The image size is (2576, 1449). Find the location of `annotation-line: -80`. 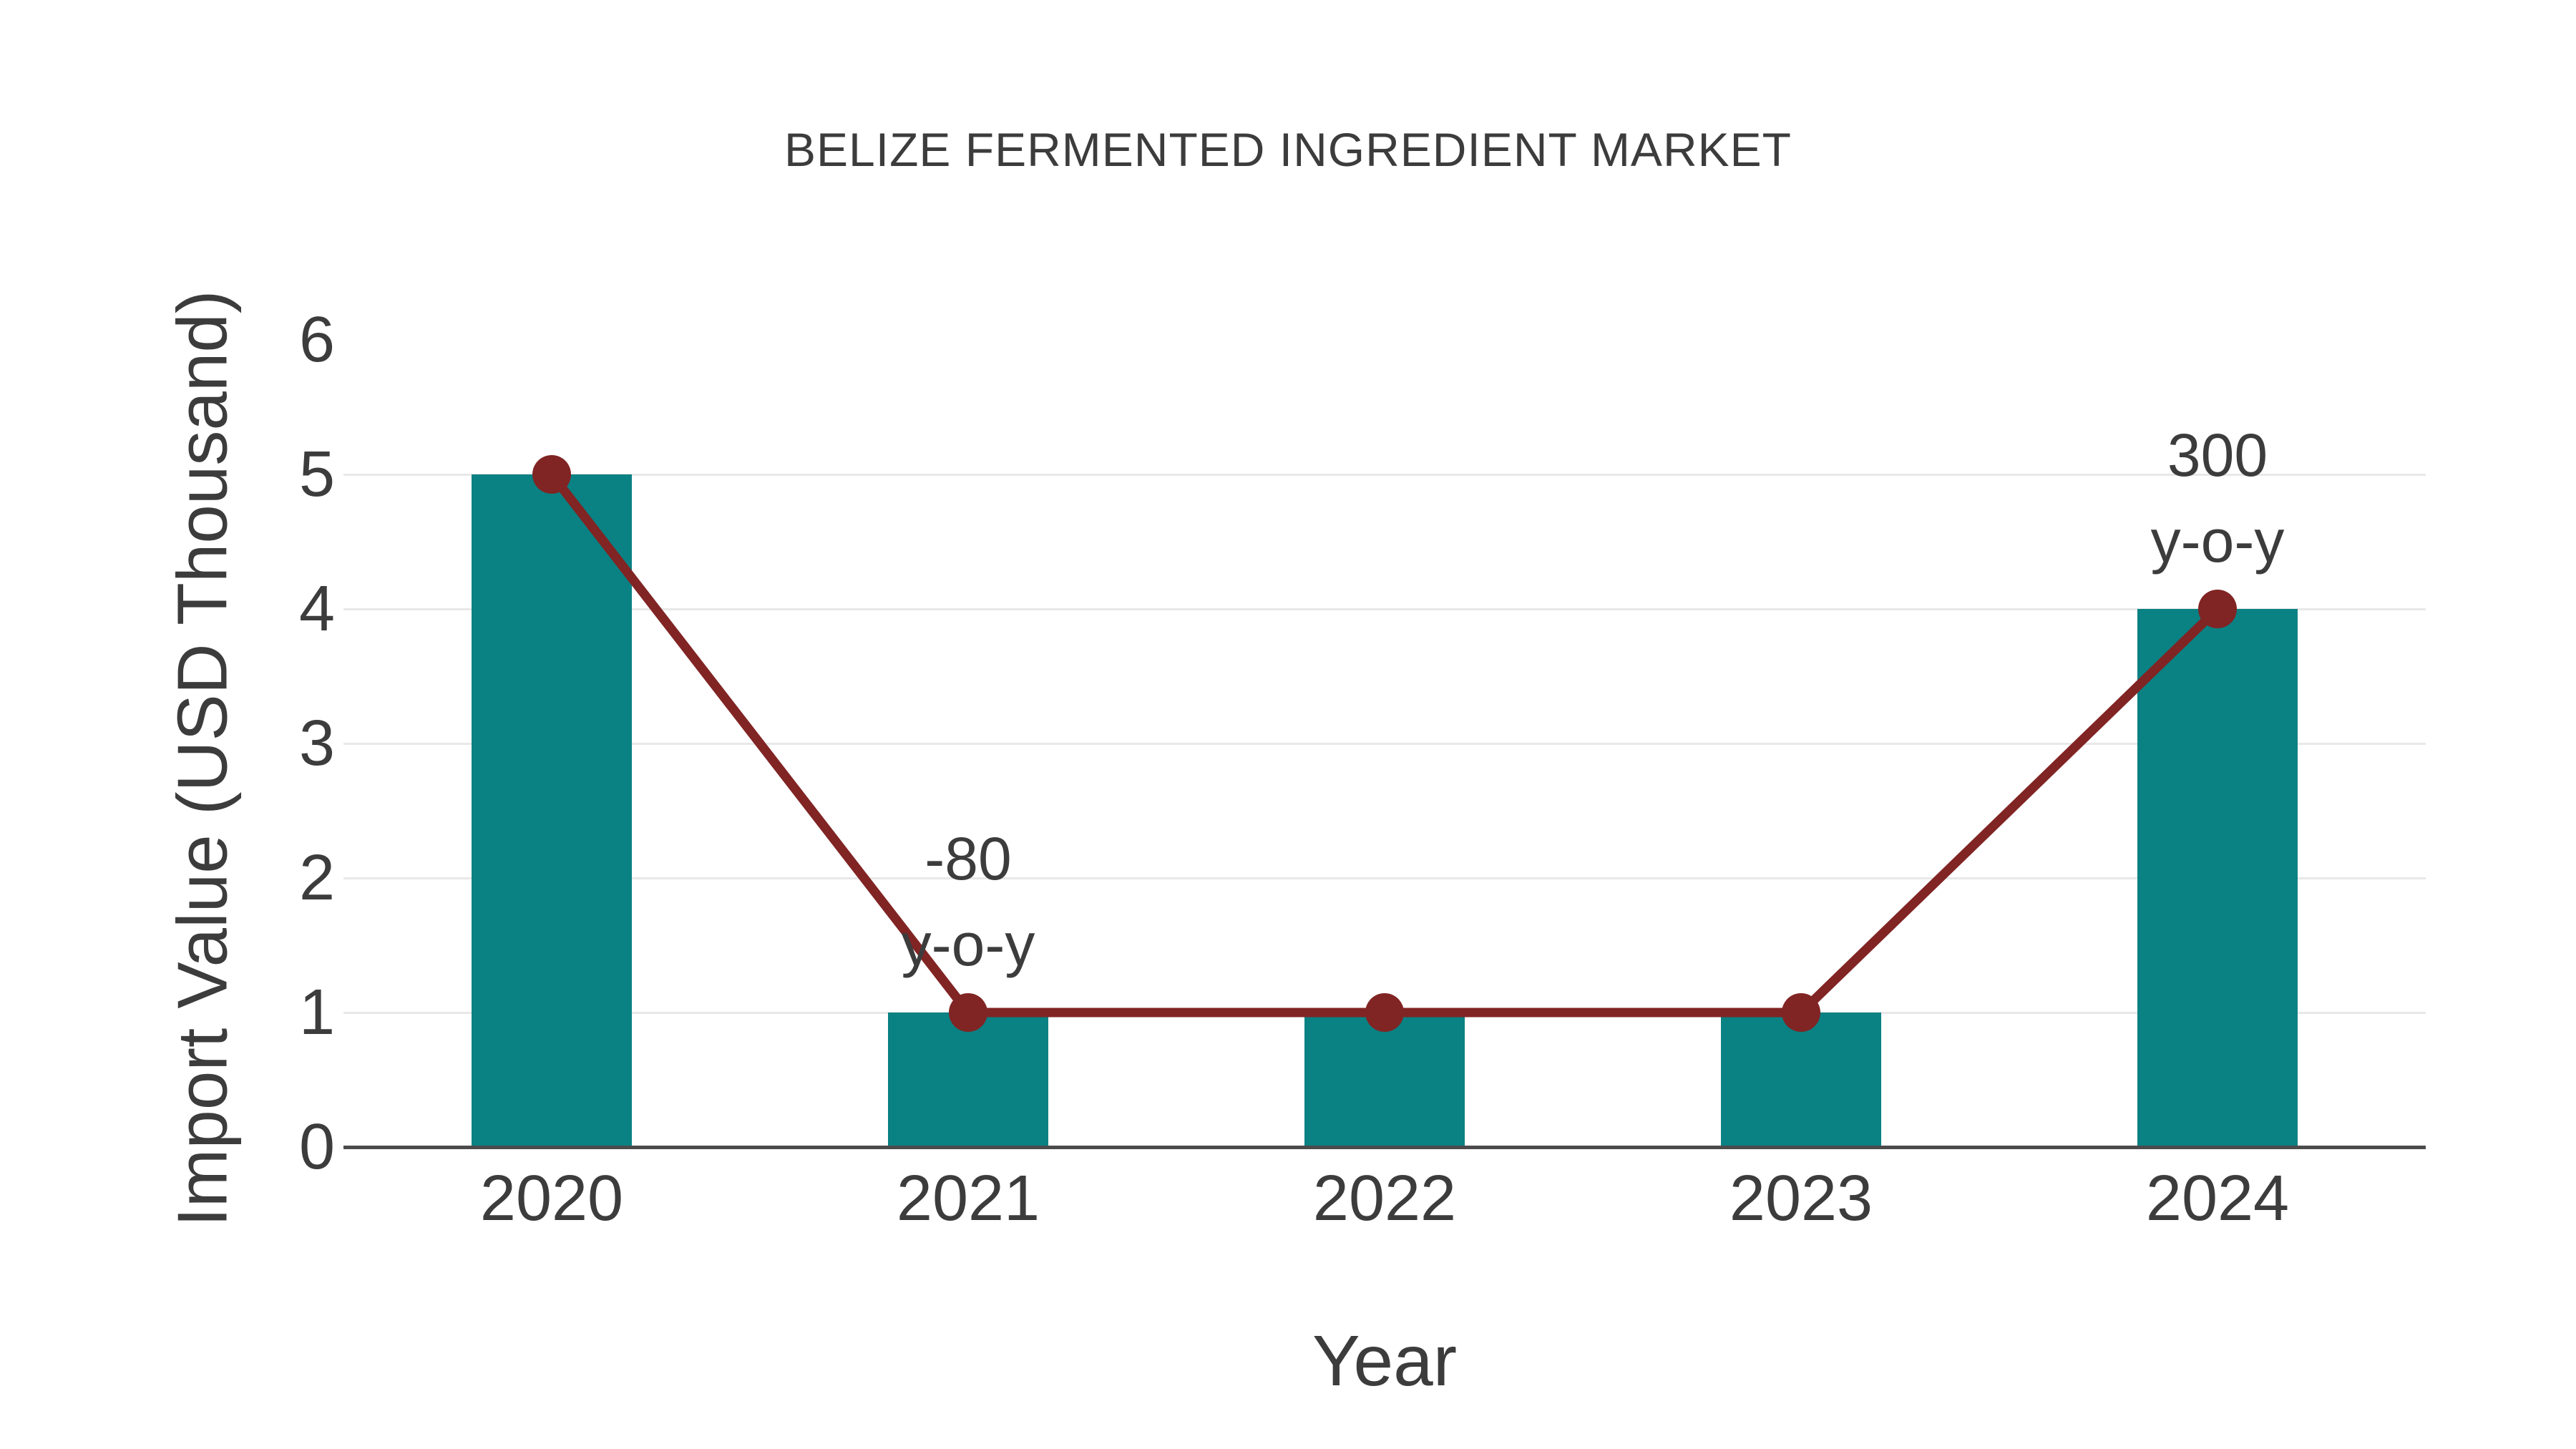

annotation-line: -80 is located at coordinates (968, 858).